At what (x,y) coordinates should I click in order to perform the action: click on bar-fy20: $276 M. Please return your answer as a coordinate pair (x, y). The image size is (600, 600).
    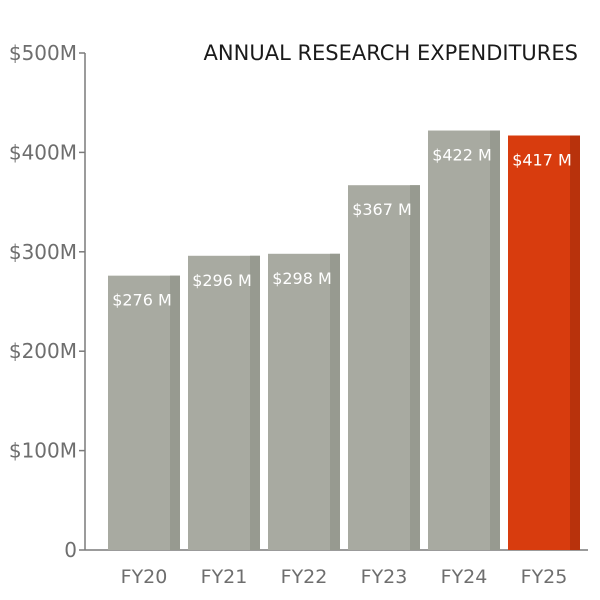
    Looking at the image, I should click on (144, 412).